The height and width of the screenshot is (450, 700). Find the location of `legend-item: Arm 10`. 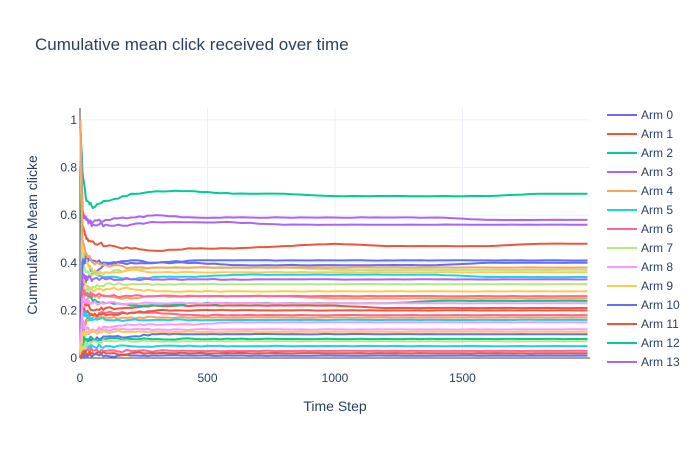

legend-item: Arm 10 is located at coordinates (643, 305).